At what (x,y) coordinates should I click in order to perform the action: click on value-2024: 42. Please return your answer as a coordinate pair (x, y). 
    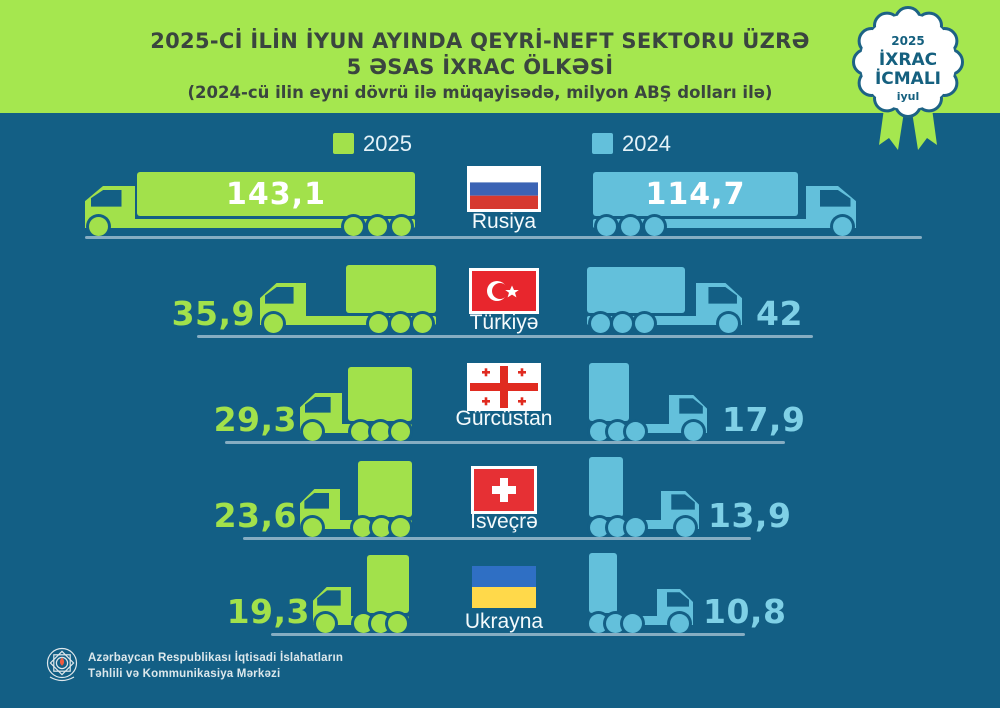
    Looking at the image, I should click on (779, 313).